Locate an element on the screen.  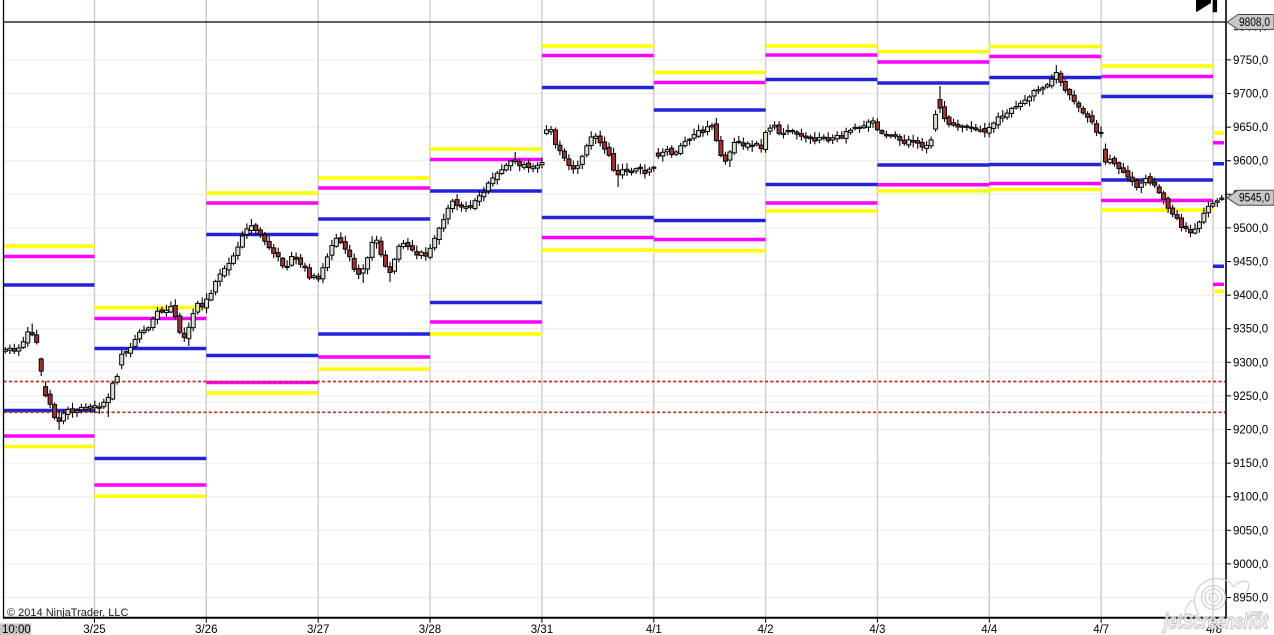
svg-text: 3/31 is located at coordinates (542, 629).